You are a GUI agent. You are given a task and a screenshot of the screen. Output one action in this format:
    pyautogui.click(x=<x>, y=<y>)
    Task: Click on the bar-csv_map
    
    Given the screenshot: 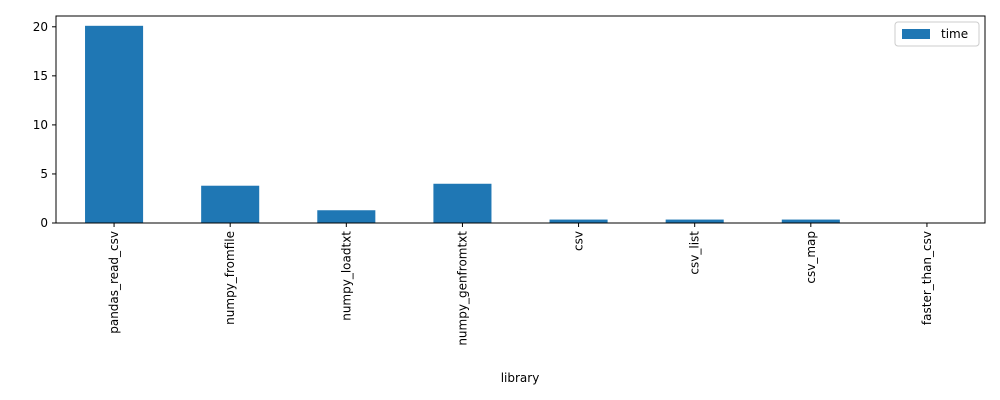 What is the action you would take?
    pyautogui.click(x=810, y=221)
    